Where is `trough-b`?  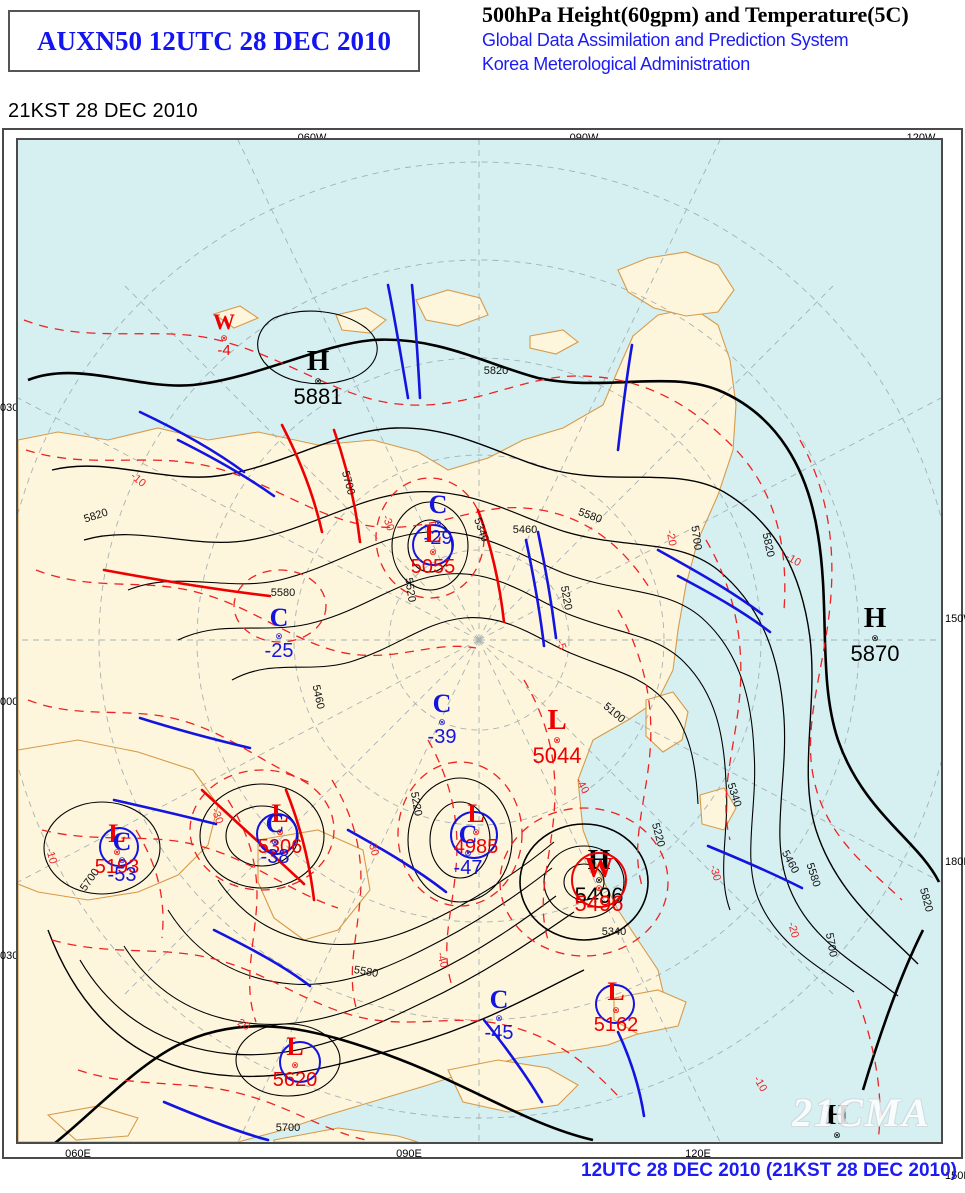 trough-b is located at coordinates (347, 486).